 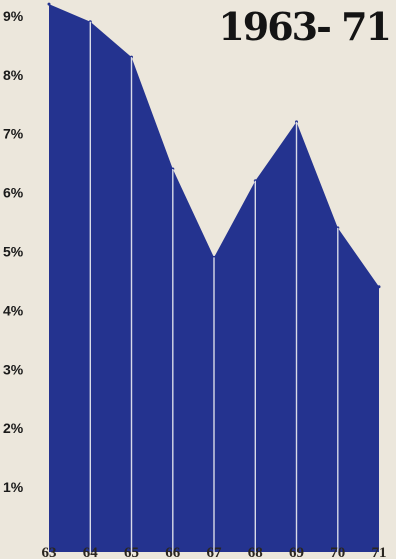 I want to click on y-tick-label: 4%, so click(x=13, y=310).